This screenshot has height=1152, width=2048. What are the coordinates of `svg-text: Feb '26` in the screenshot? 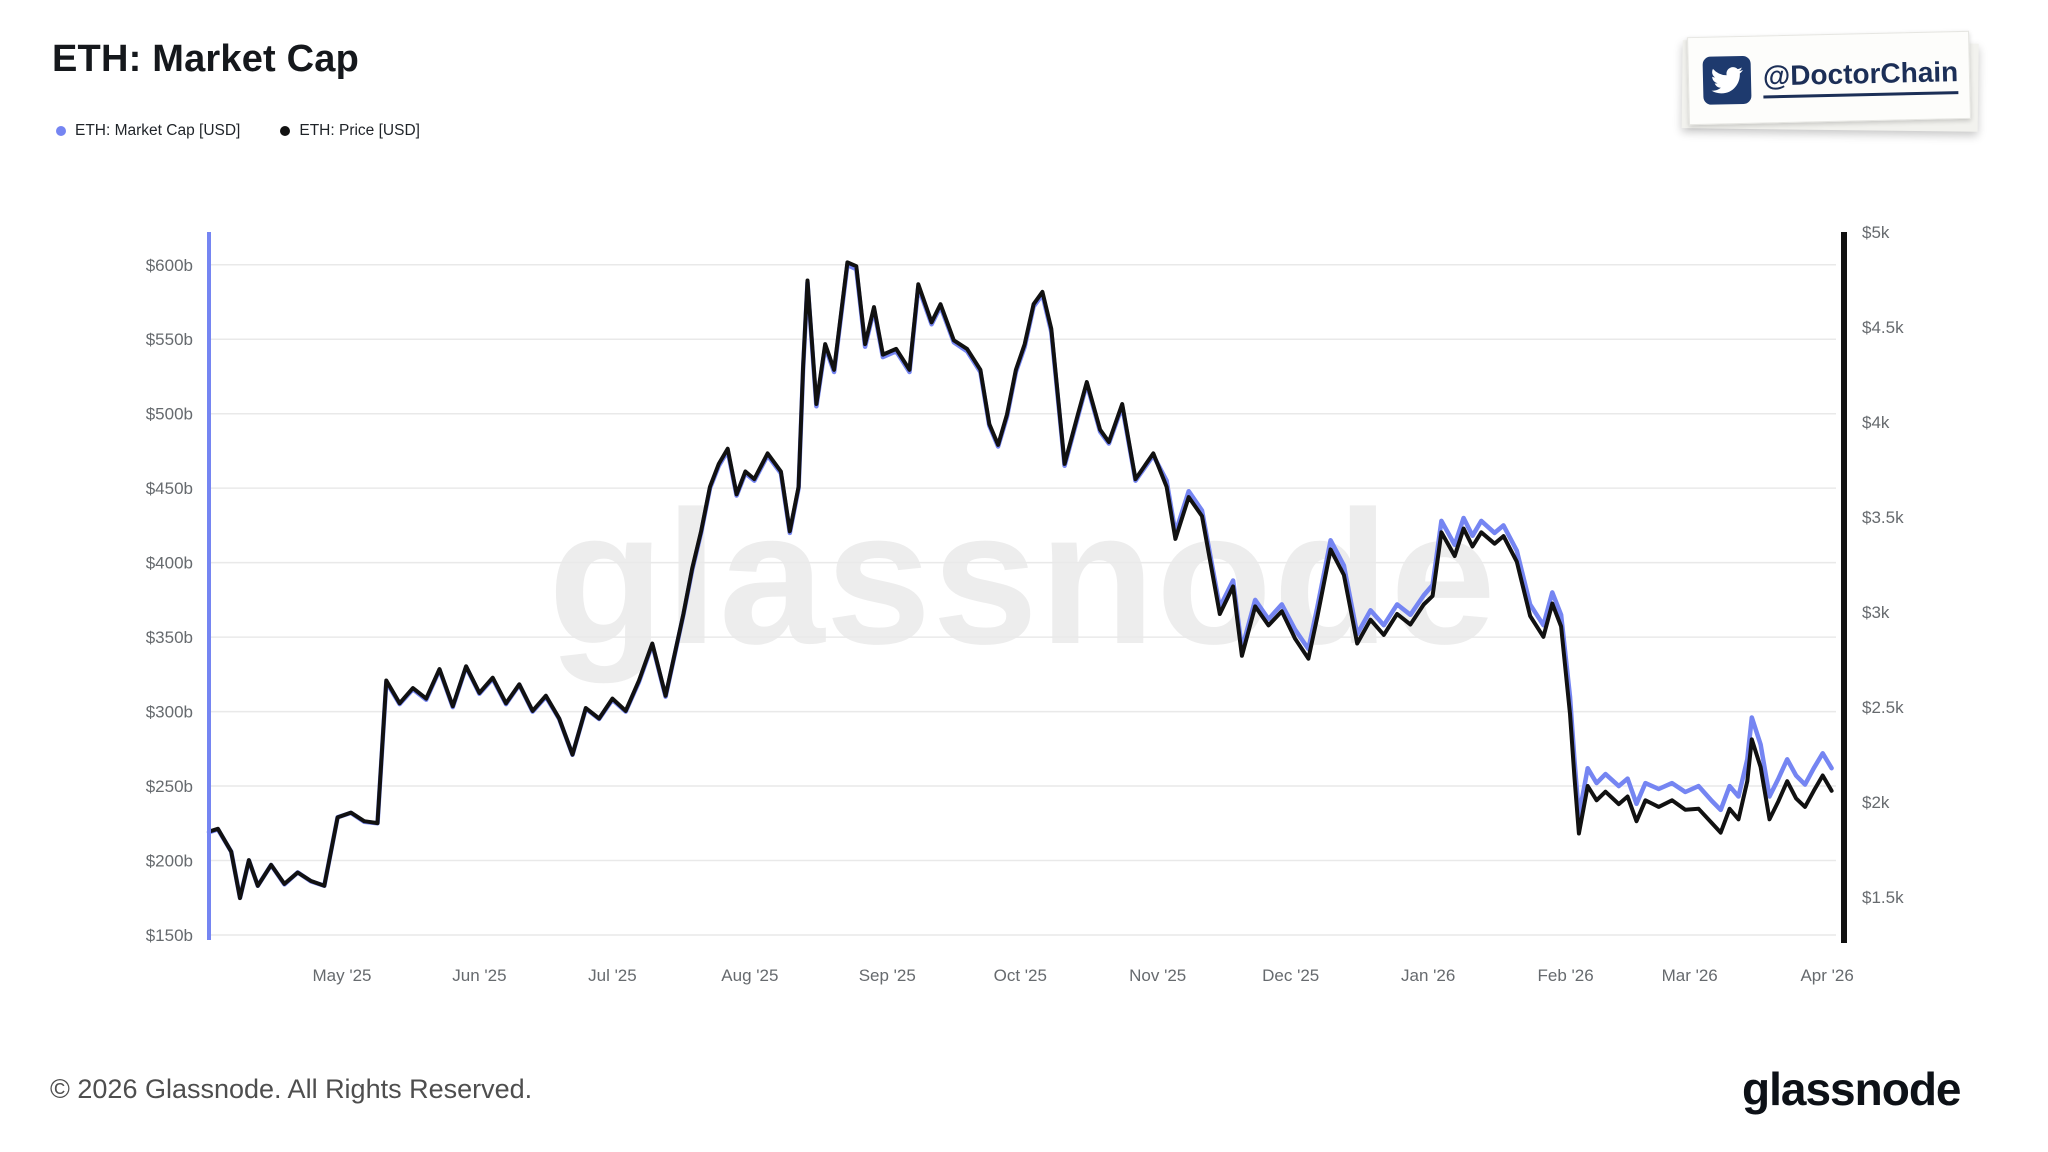 It's located at (1565, 975).